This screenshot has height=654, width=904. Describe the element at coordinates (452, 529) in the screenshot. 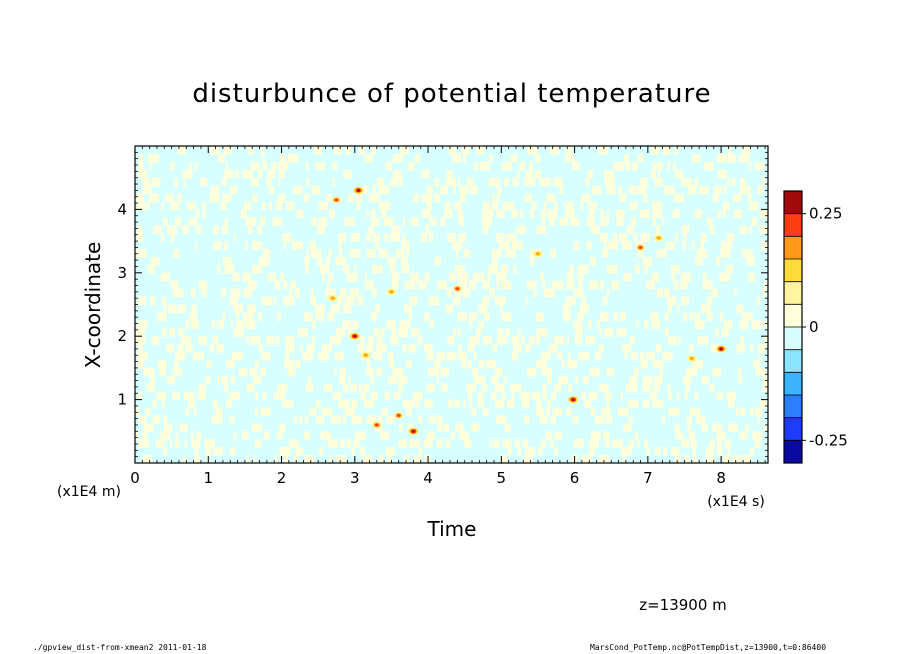

I see `x-axis-label: Time` at that location.